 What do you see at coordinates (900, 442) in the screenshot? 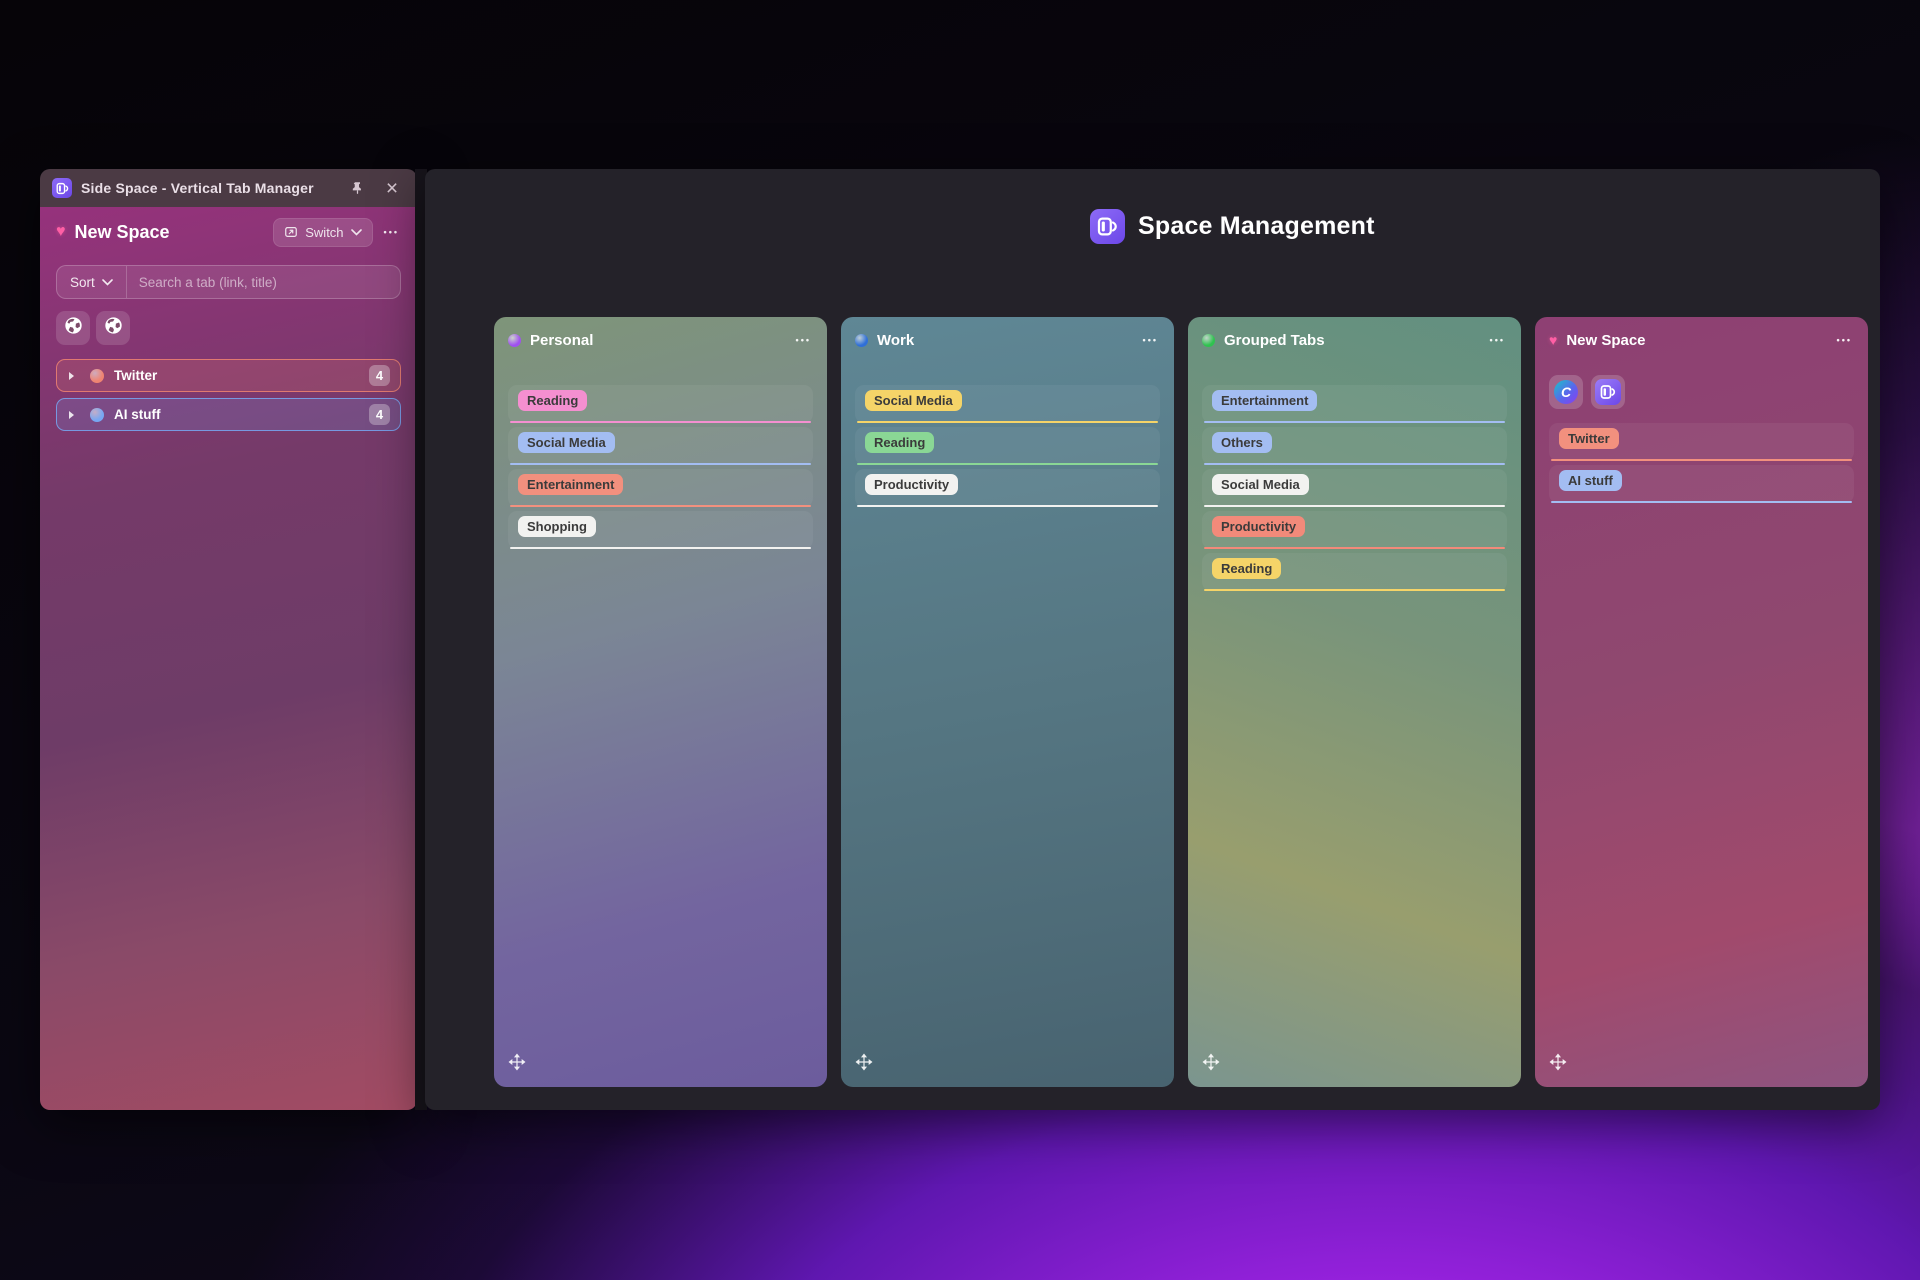
I see `tag-pill: Reading` at bounding box center [900, 442].